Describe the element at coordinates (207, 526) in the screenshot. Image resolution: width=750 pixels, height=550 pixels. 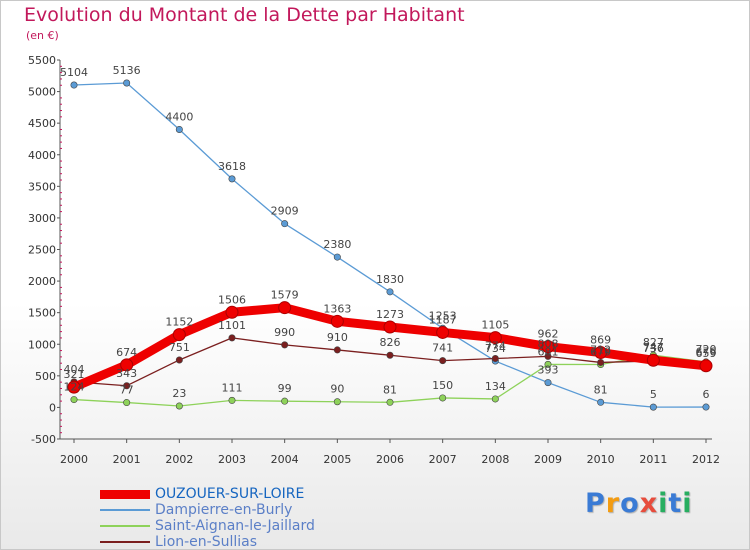
I see `legend-item: Saint-Aignan-le-Jaillard` at that location.